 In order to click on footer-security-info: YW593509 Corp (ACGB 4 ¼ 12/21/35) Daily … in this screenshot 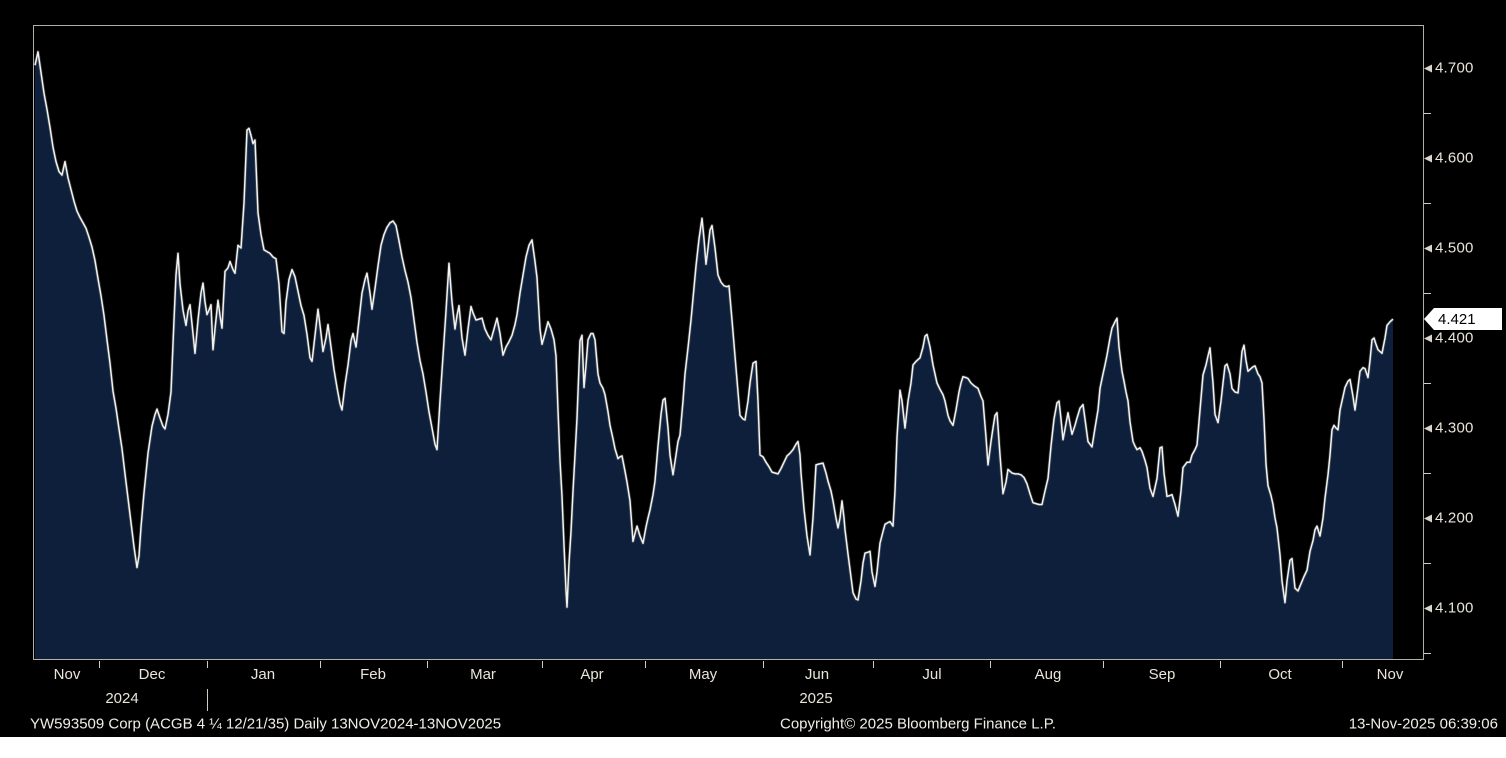, I will do `click(266, 724)`.